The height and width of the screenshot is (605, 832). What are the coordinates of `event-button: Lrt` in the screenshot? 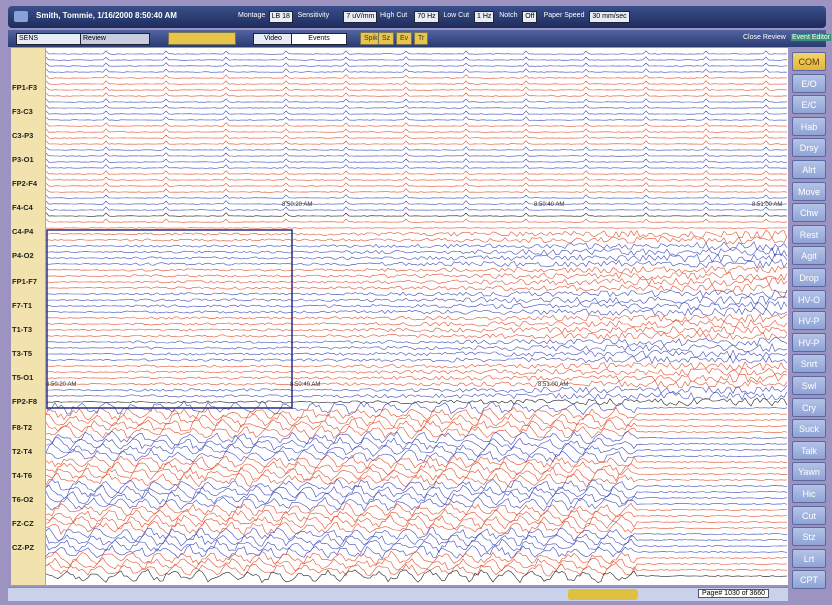 It's located at (809, 558).